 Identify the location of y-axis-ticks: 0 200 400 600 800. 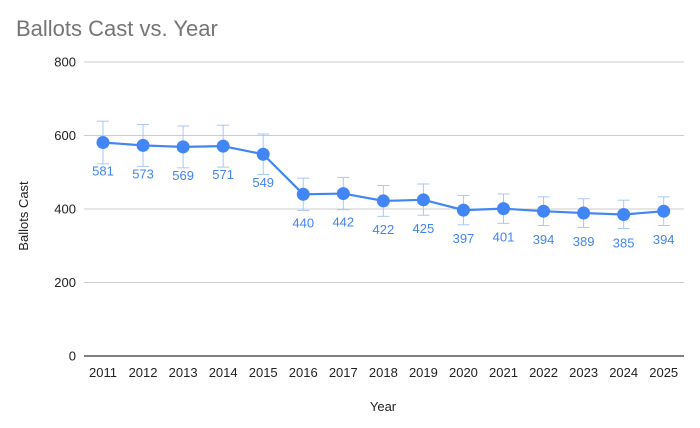
(65, 209).